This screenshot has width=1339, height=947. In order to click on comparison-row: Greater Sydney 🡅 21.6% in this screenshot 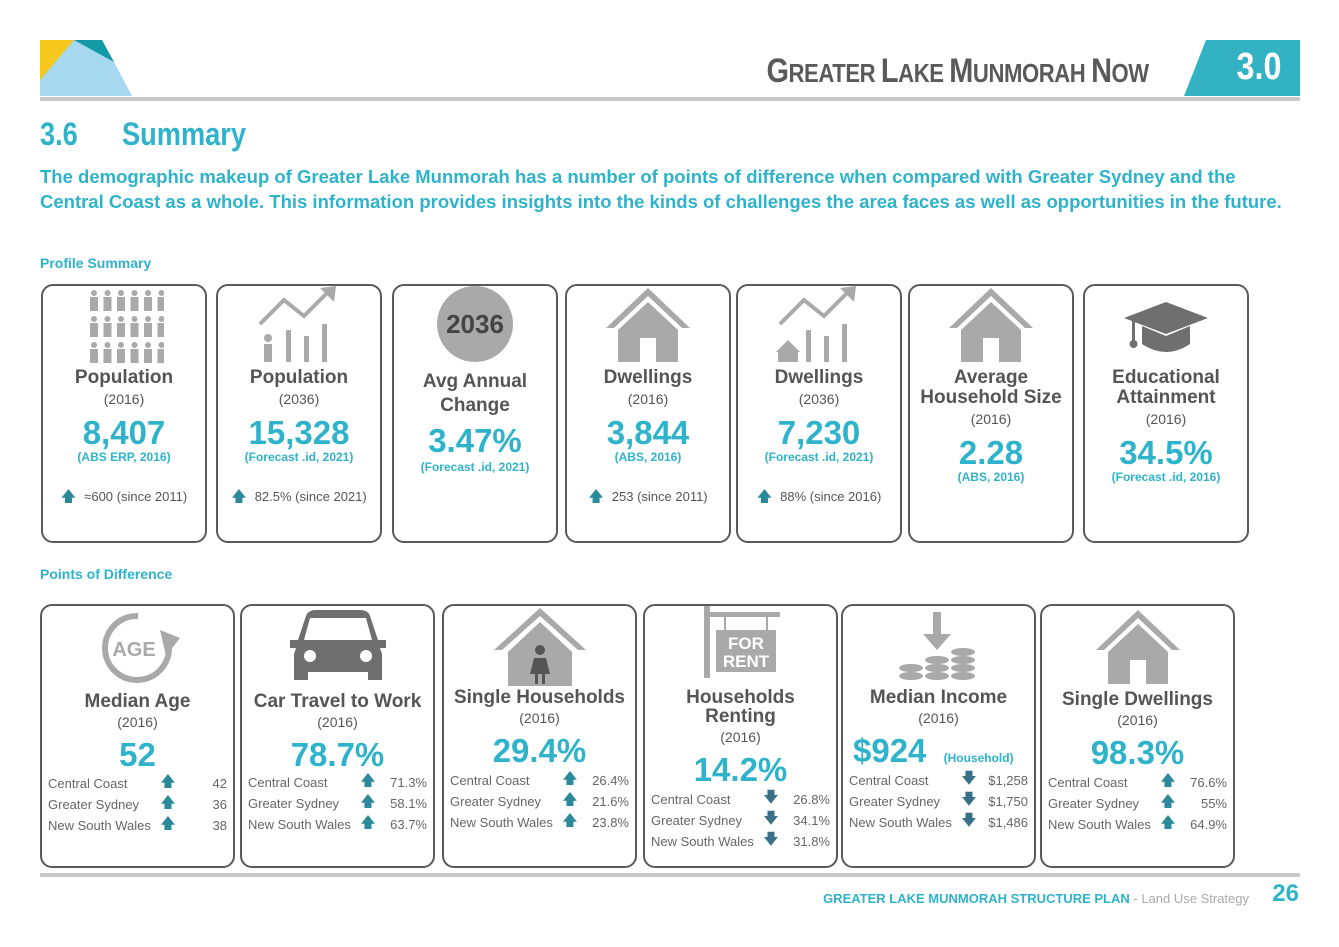, I will do `click(539, 801)`.